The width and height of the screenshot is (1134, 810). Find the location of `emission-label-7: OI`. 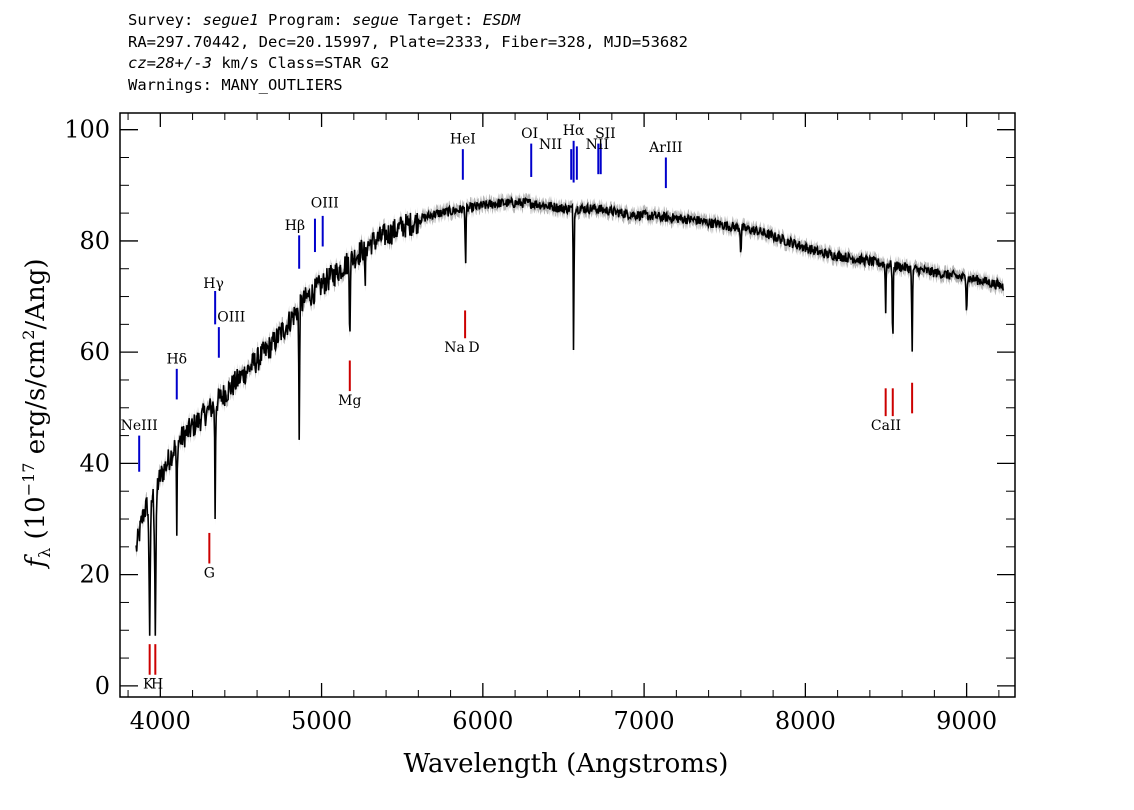

emission-label-7: OI is located at coordinates (529, 134).